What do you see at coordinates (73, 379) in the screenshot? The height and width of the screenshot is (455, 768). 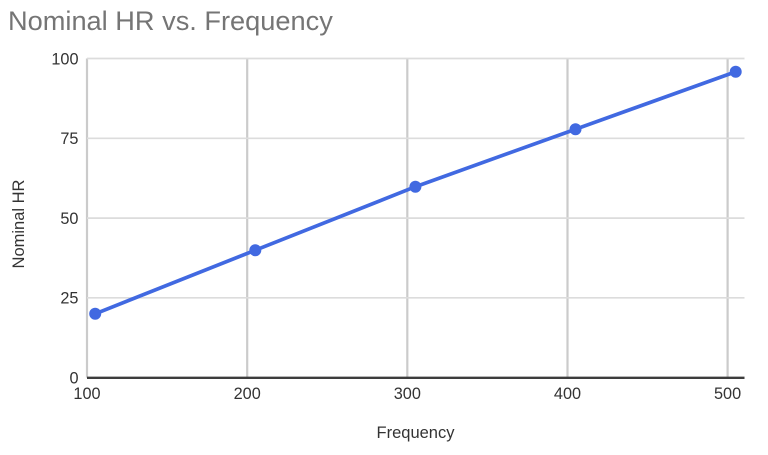 I see `svg-text: 0` at bounding box center [73, 379].